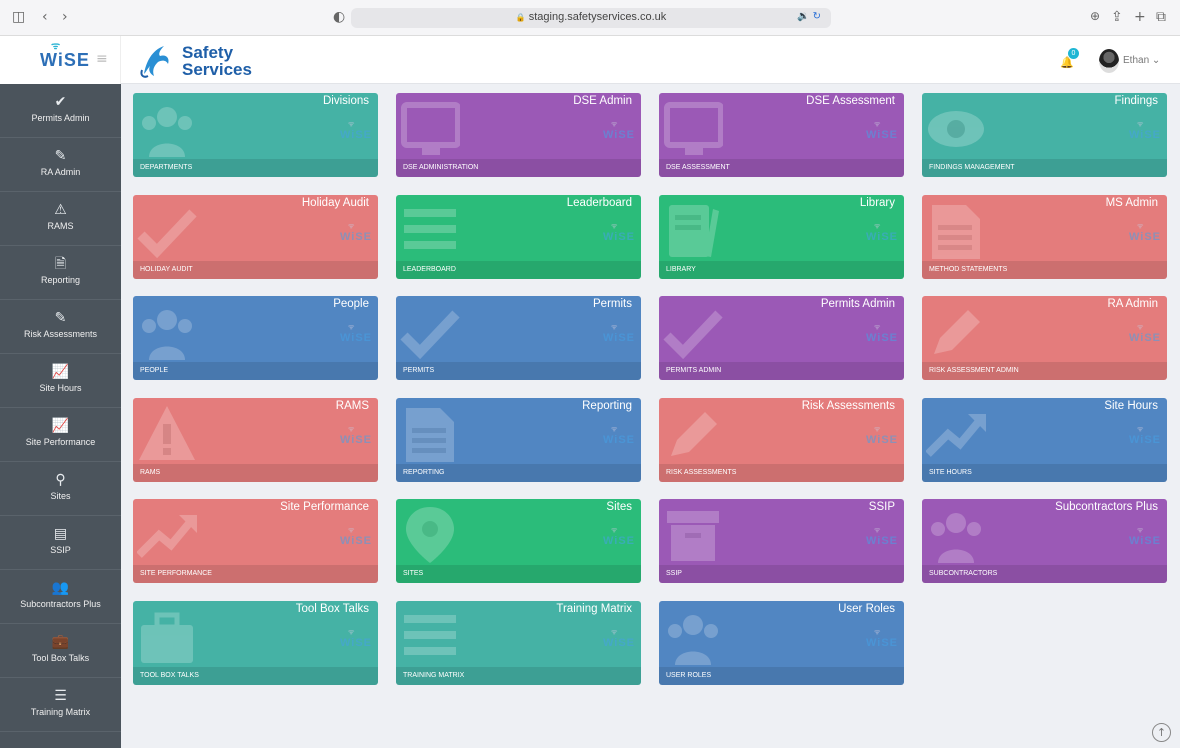 The image size is (1180, 748). What do you see at coordinates (1161, 17) in the screenshot?
I see `tabs-overview-icon: ⧉` at bounding box center [1161, 17].